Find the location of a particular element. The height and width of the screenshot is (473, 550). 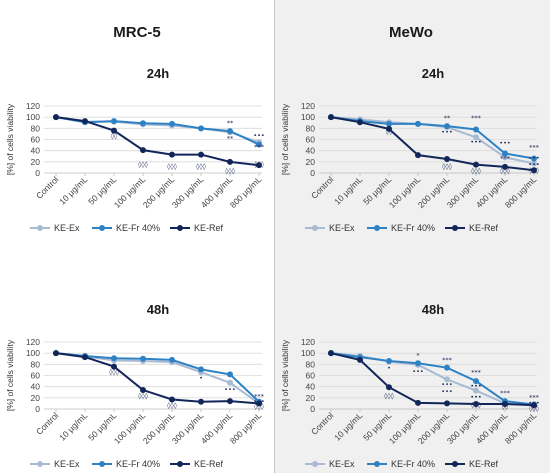

y-tick-label: 120 is located at coordinates (33, 342).